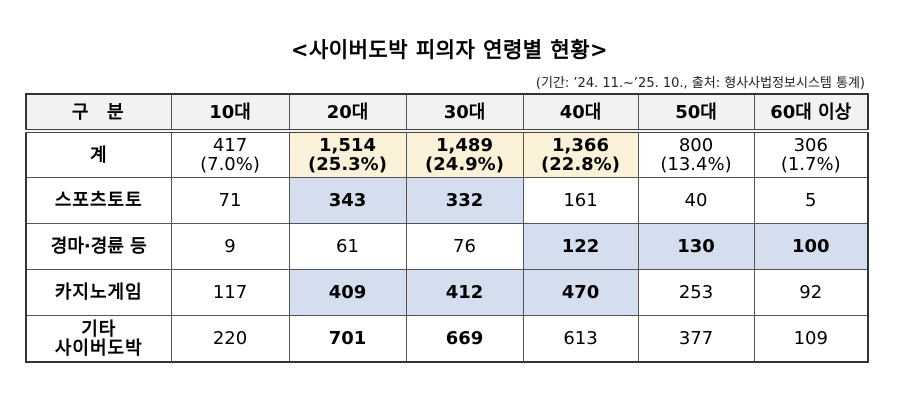 The width and height of the screenshot is (899, 404). I want to click on column-header: 30대, so click(464, 113).